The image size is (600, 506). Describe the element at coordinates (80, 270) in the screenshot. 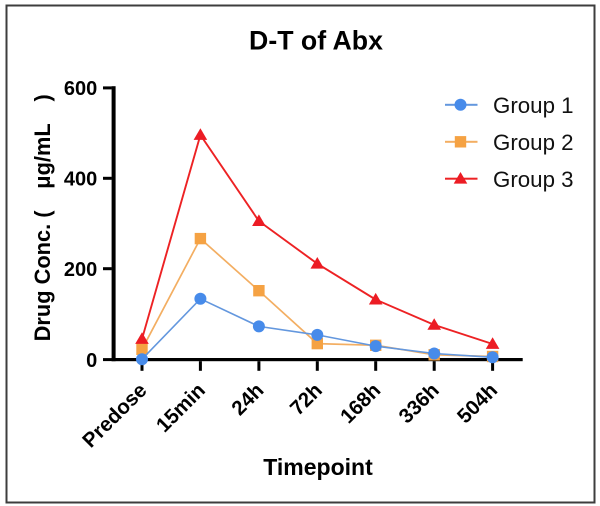

I see `svg-text: 200` at that location.